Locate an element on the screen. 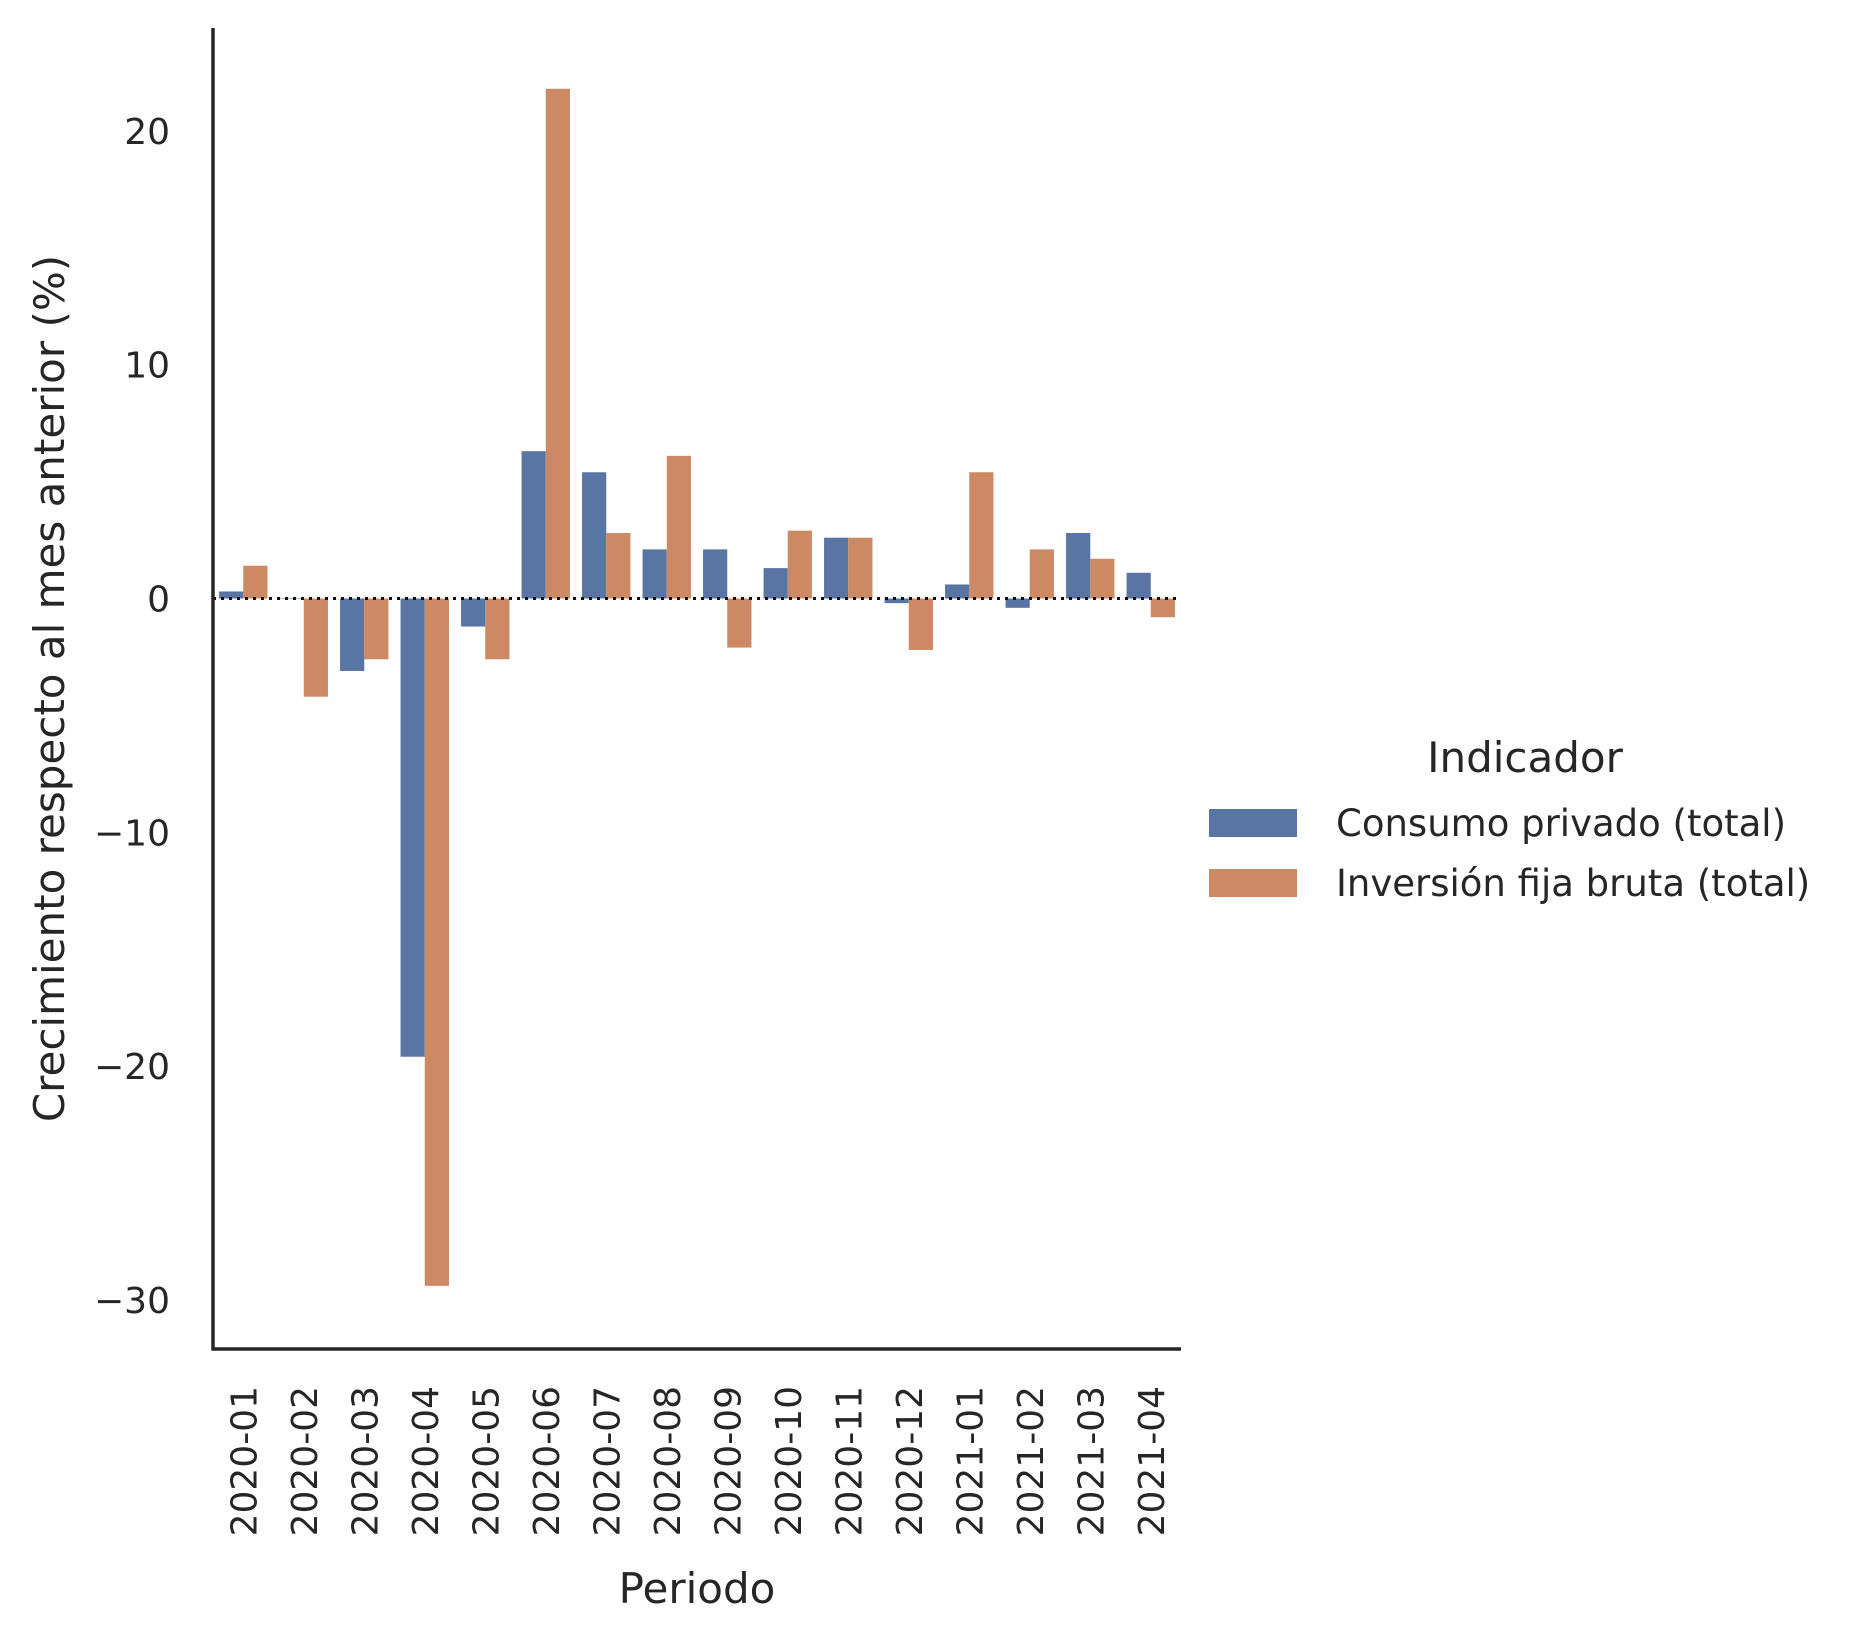 The width and height of the screenshot is (1872, 1641). x-tick-label: 2021-02 is located at coordinates (1031, 1461).